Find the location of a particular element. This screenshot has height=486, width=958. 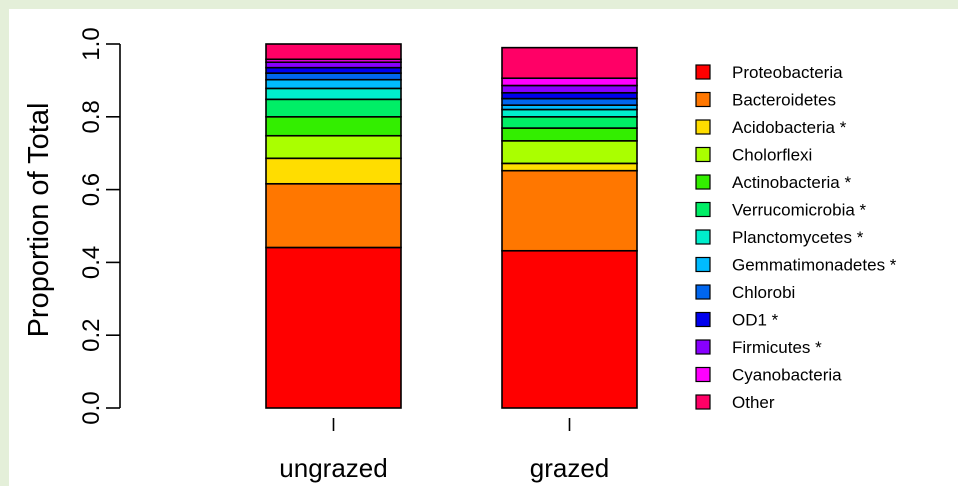

bar-stack-grazed is located at coordinates (569, 227).